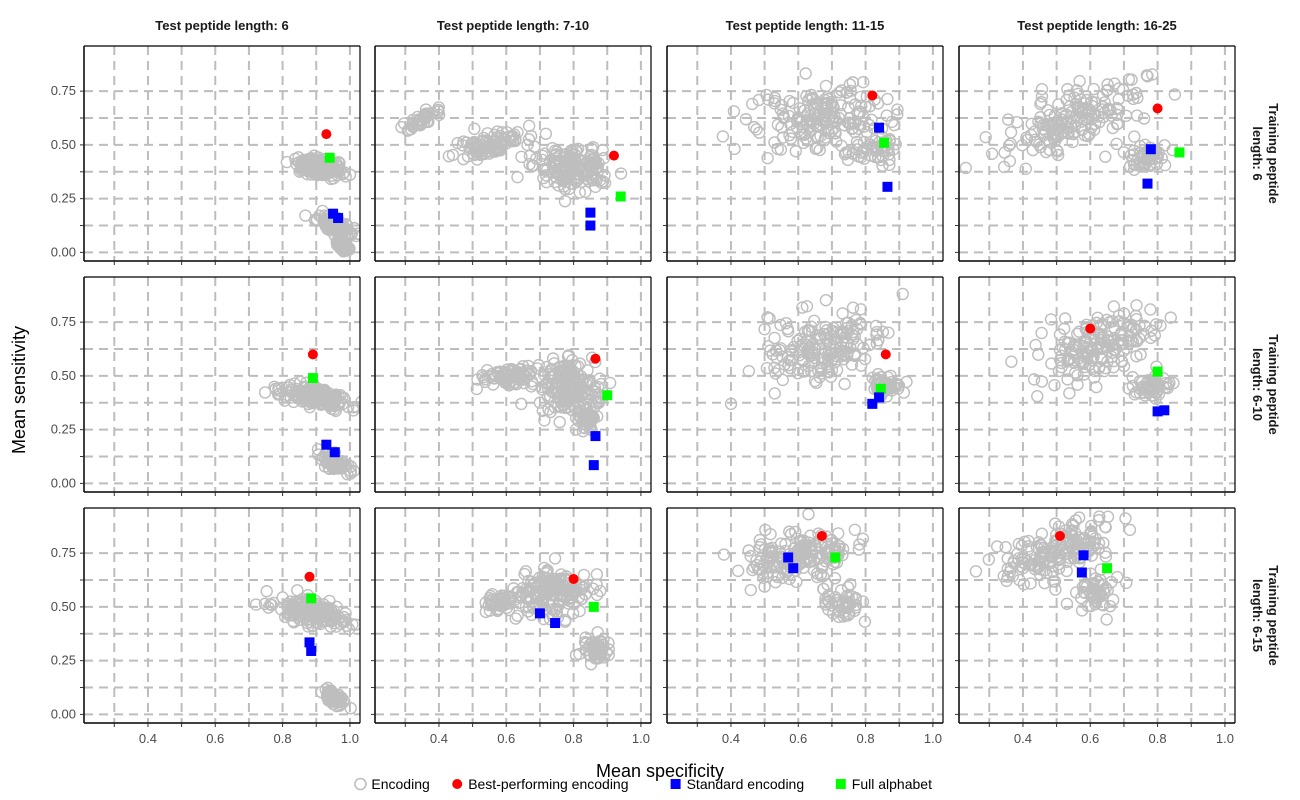 This screenshot has height=800, width=1300. I want to click on column-facet-label: Test peptide length: 16-25, so click(1096, 25).